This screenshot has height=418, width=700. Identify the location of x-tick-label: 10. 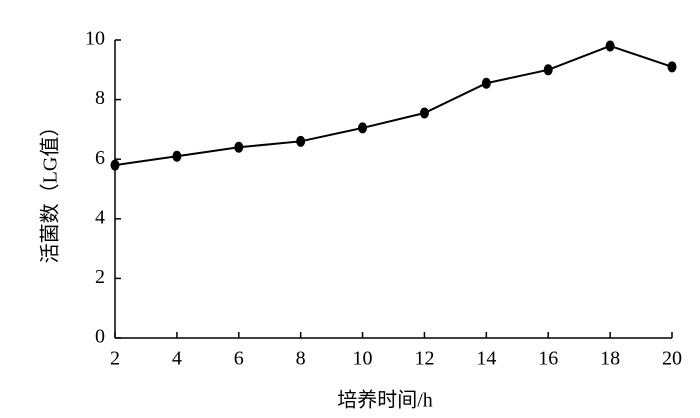
(363, 359).